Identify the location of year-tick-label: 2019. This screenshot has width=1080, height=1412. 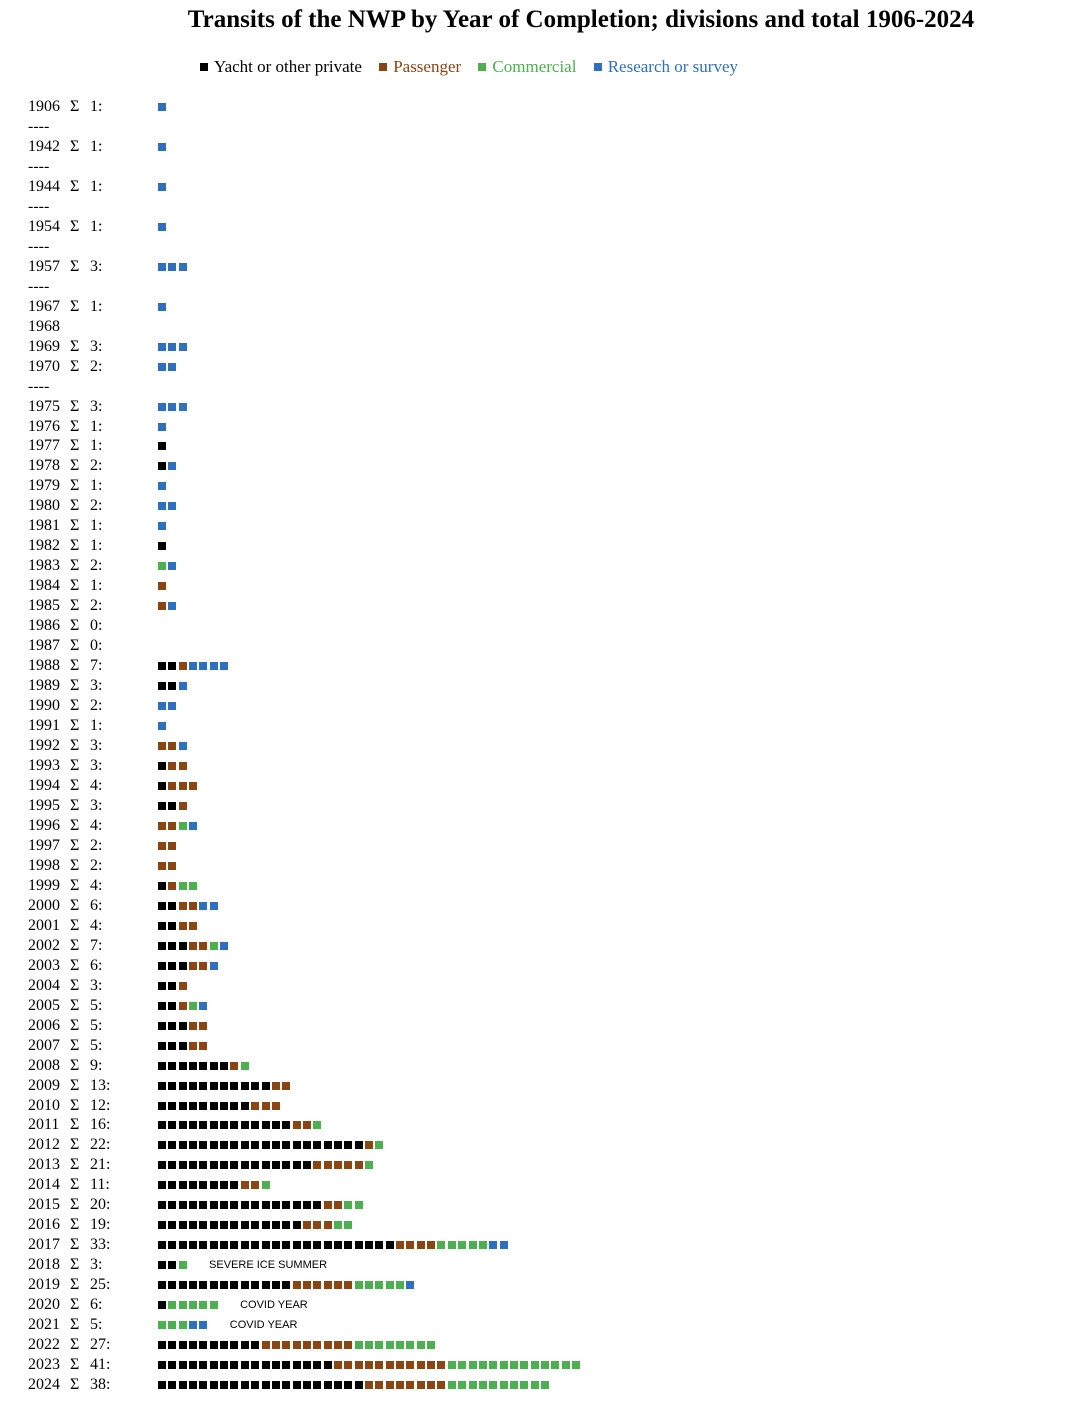
(44, 1285).